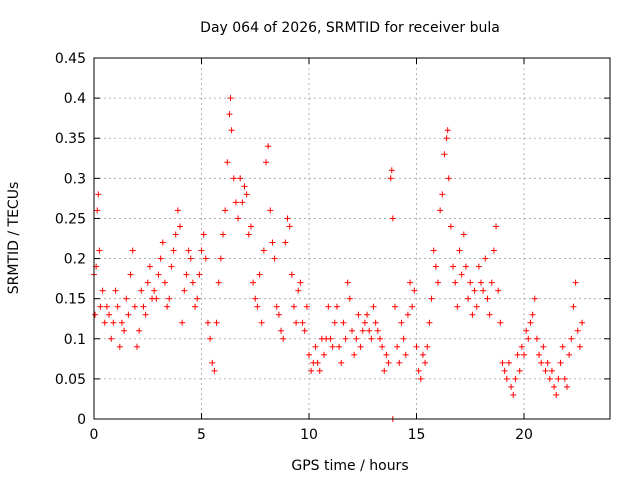 This screenshot has height=480, width=640. What do you see at coordinates (70, 59) in the screenshot?
I see `y-tick-label: 0.45` at bounding box center [70, 59].